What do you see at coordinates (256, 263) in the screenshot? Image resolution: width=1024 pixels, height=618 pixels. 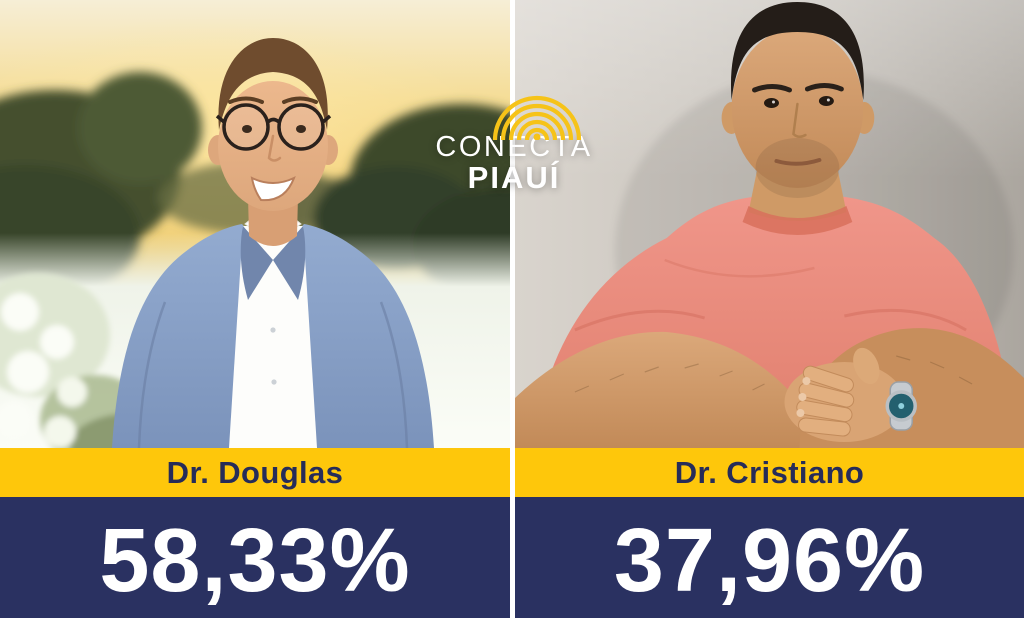 I see `left-lapel` at bounding box center [256, 263].